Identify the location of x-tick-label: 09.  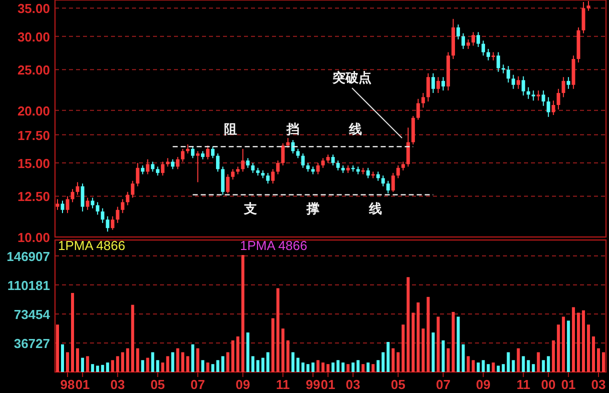
(483, 384).